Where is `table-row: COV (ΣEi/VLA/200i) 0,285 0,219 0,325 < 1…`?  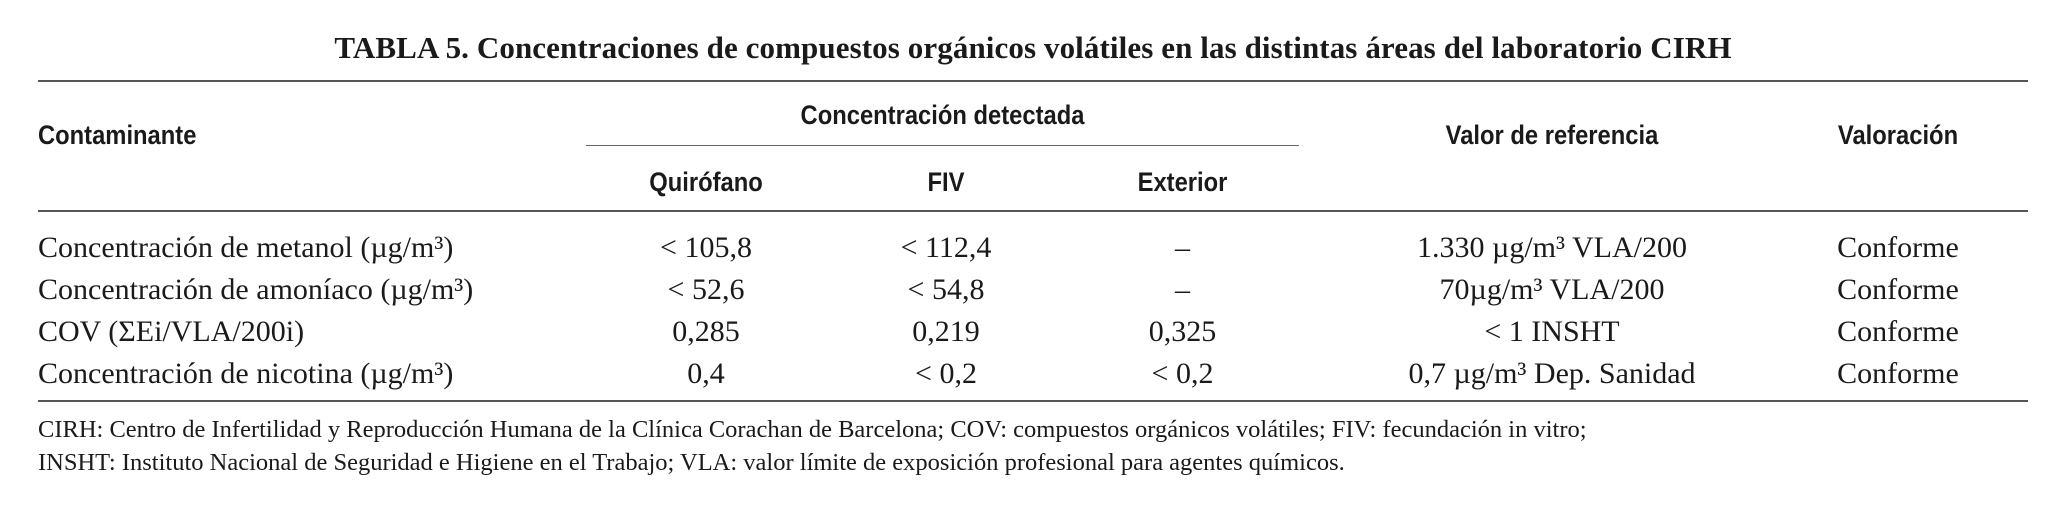
table-row: COV (ΣEi/VLA/200i) 0,285 0,219 0,325 < 1… is located at coordinates (1033, 332).